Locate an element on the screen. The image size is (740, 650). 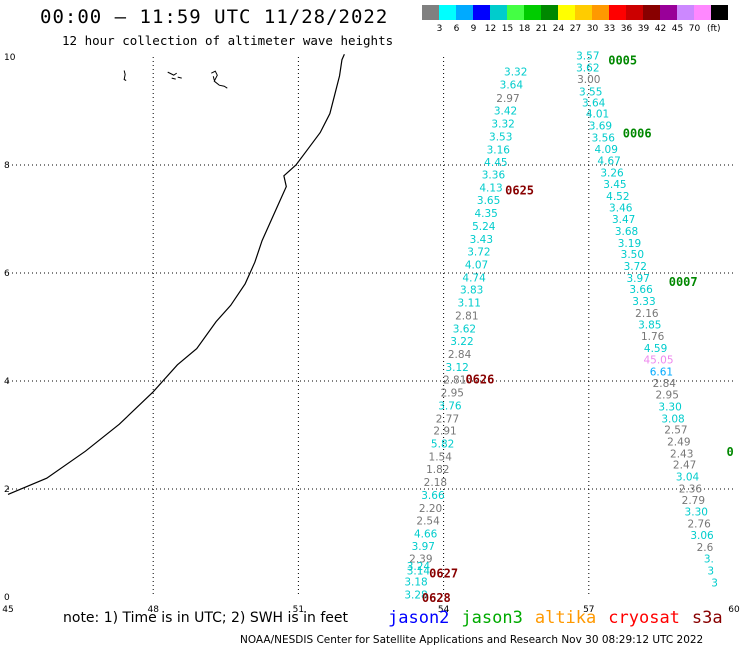
wave-height-value: 3.36 is located at coordinates (494, 176).